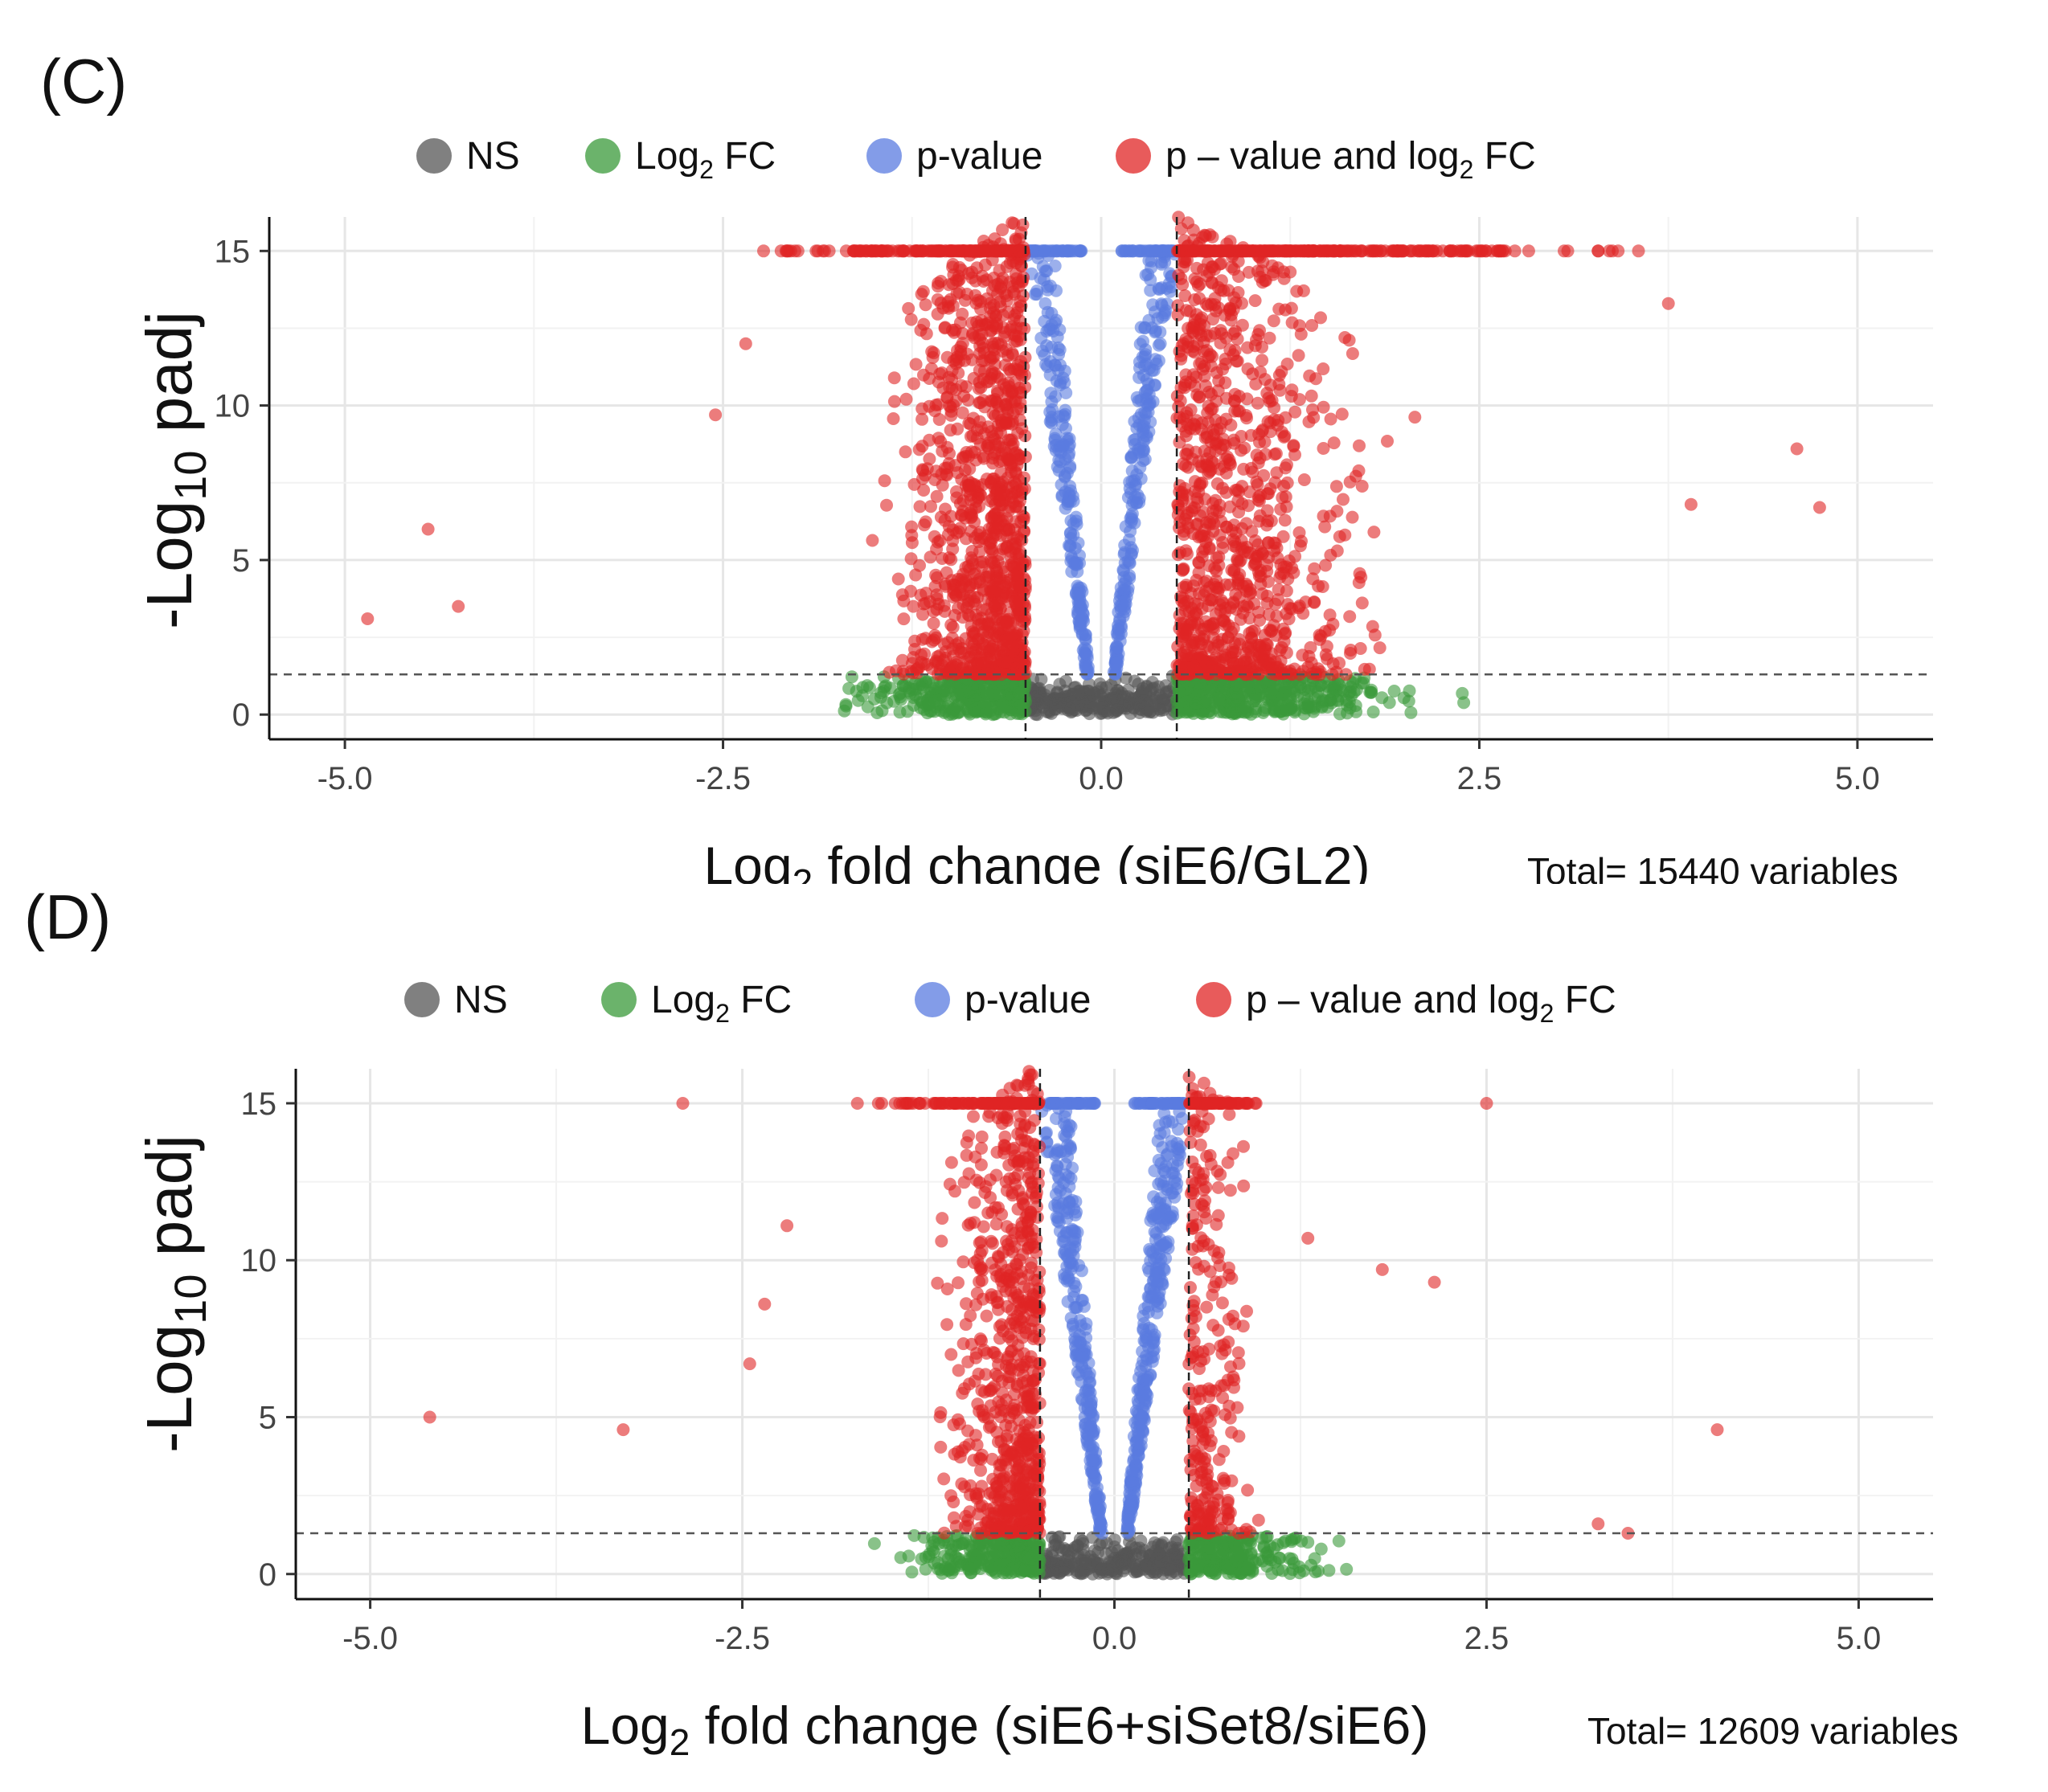 This screenshot has width=2048, height=1792. Describe the element at coordinates (241, 561) in the screenshot. I see `y-tick-label: 5` at that location.